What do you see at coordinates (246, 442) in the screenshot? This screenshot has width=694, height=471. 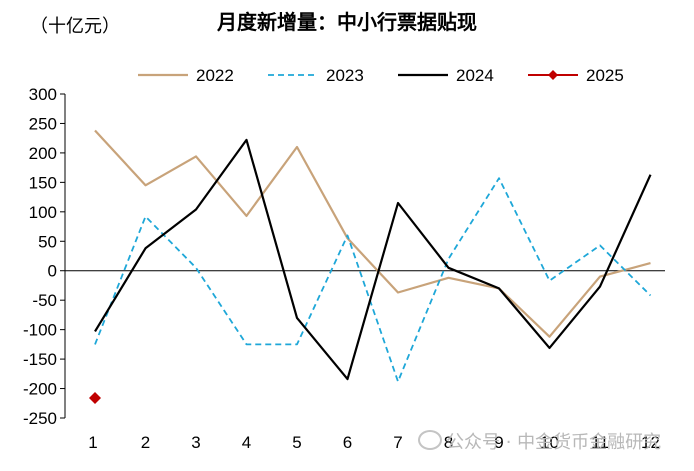 I see `x-tick-label: 4` at bounding box center [246, 442].